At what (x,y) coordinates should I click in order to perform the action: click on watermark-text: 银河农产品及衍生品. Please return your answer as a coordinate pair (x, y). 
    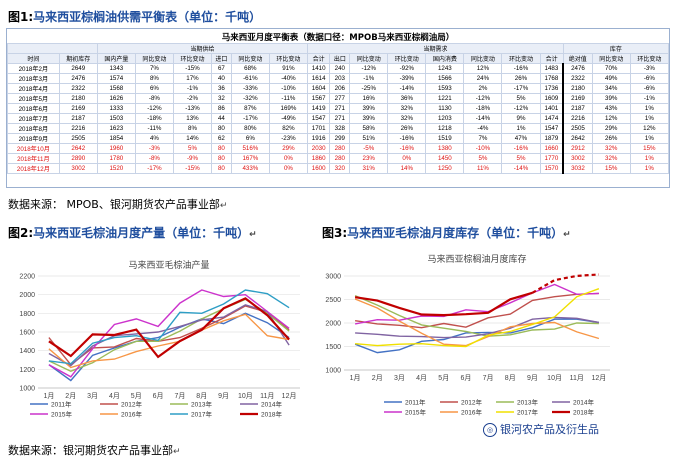
    Looking at the image, I should click on (549, 429).